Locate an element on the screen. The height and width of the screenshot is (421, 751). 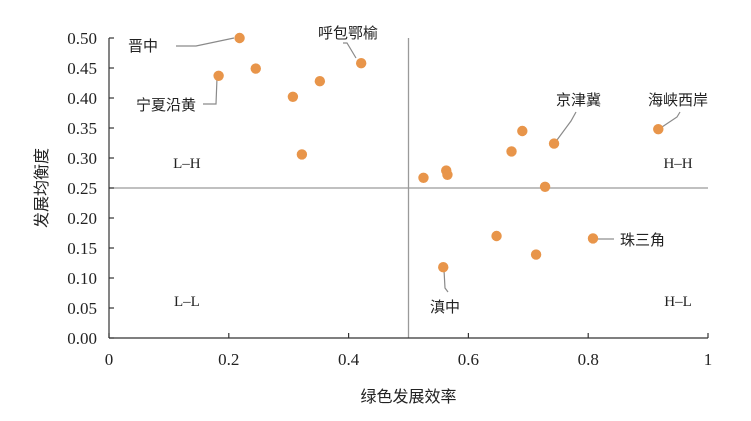
y-tick-label: 0.40 is located at coordinates (82, 98).